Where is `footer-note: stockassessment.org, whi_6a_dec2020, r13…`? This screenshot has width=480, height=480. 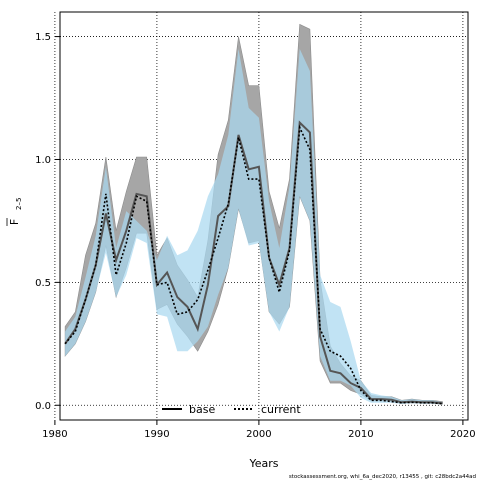 footer-note: stockassessment.org, whi_6a_dec2020, r13… is located at coordinates (382, 477).